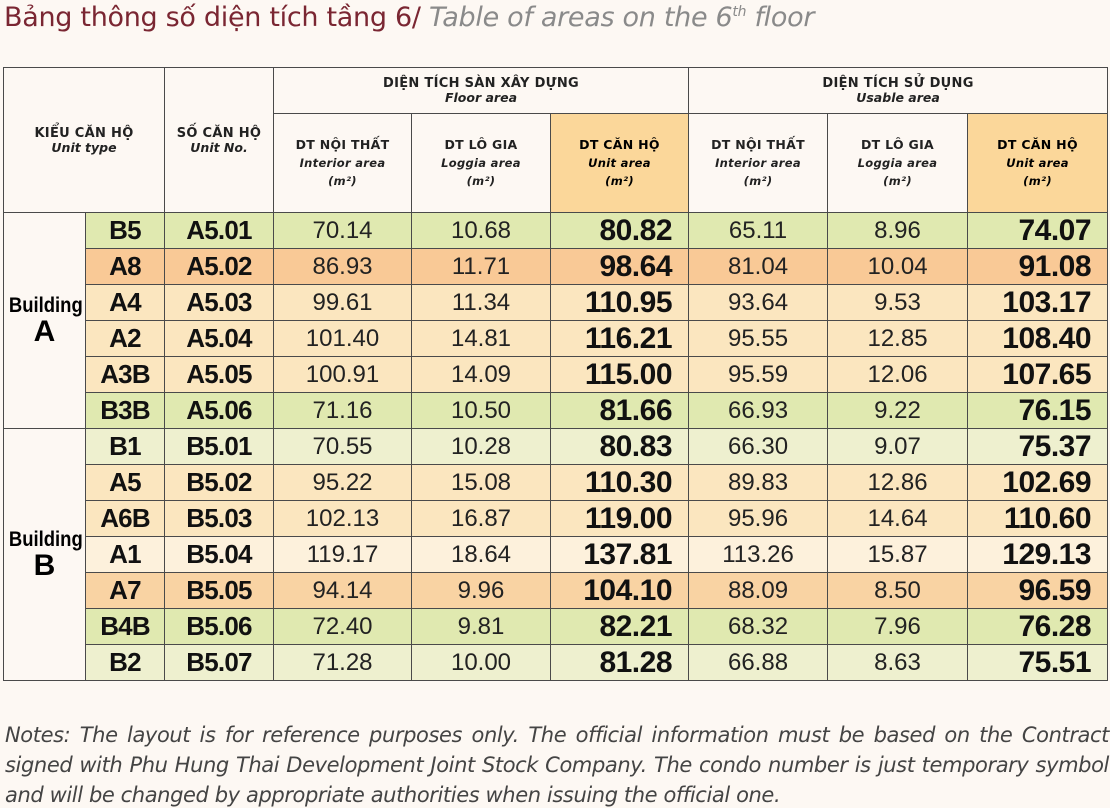 The width and height of the screenshot is (1110, 808). Describe the element at coordinates (619, 302) in the screenshot. I see `floor-unit-area-cell: 110.95` at that location.